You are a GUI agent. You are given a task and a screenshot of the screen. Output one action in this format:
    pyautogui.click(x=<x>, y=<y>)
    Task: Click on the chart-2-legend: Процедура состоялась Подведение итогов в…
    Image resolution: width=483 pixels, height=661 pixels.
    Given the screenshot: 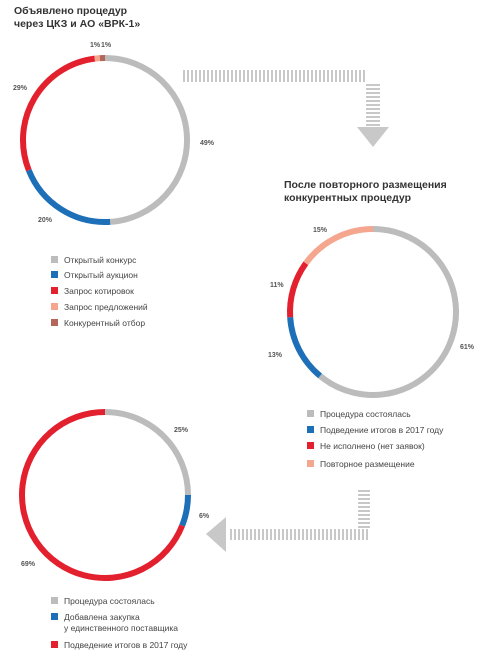 What is the action you would take?
    pyautogui.click(x=375, y=439)
    